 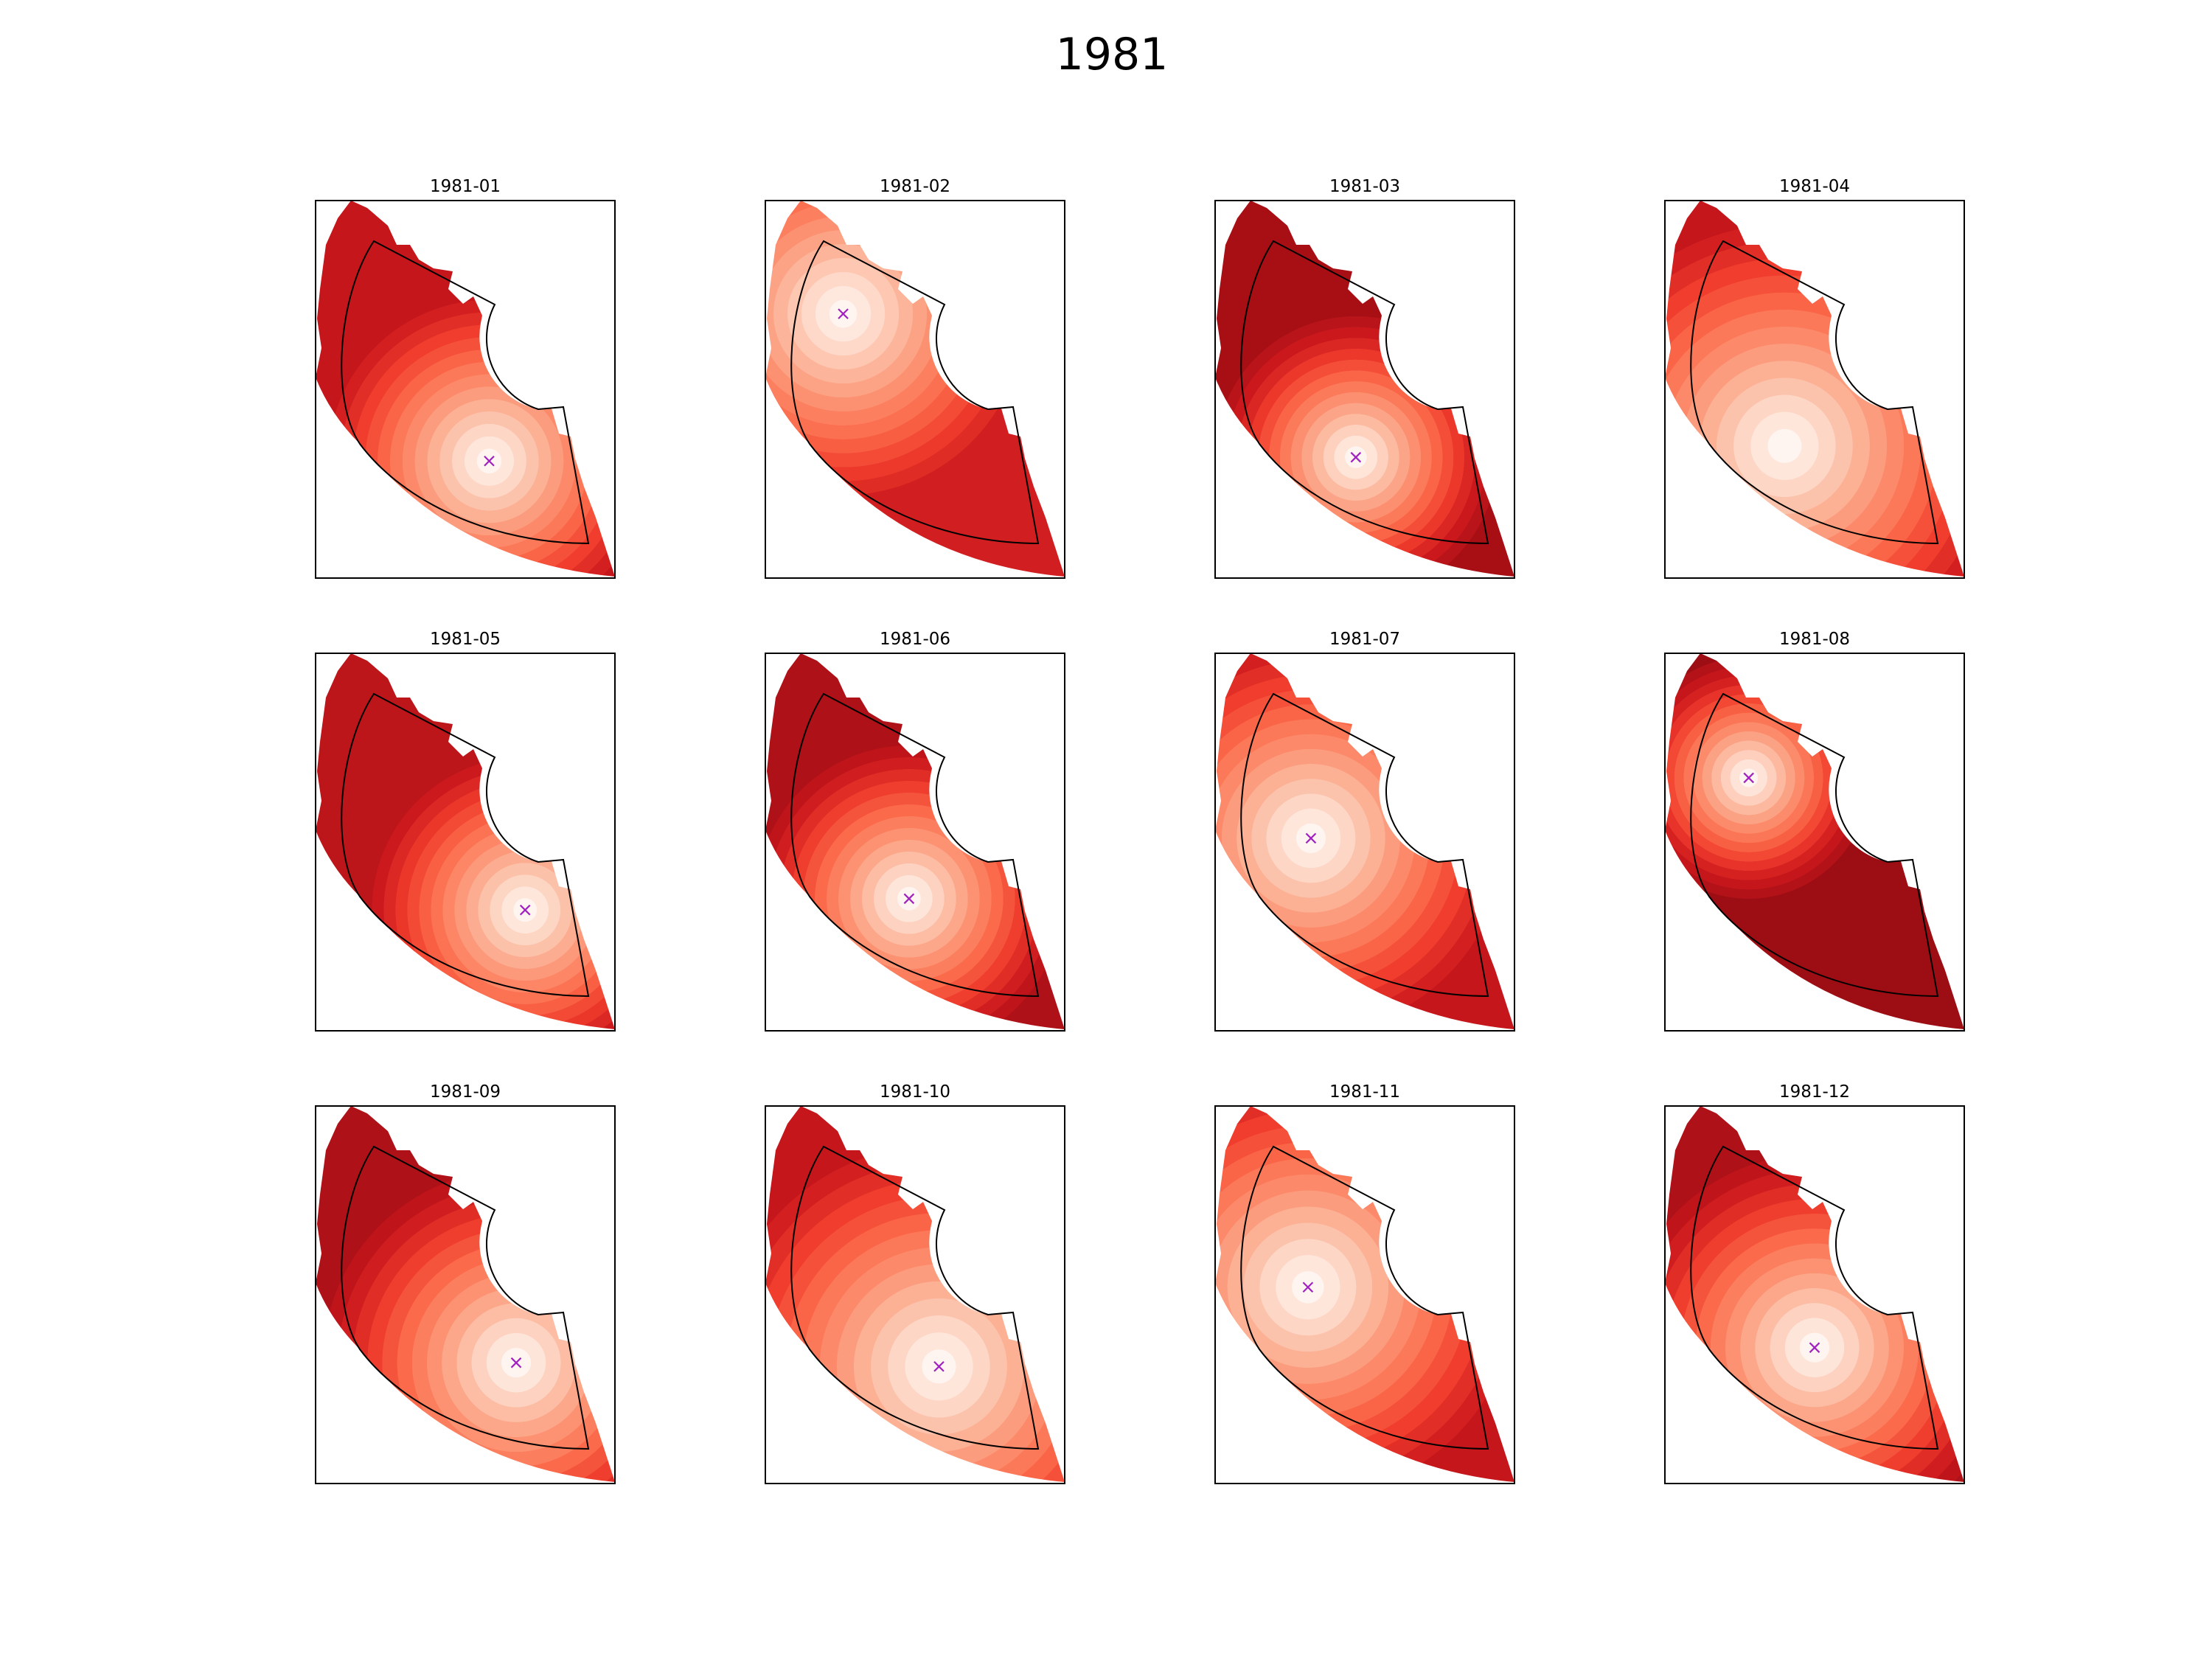 What do you see at coordinates (465, 639) in the screenshot?
I see `panel-title: 1981-05` at bounding box center [465, 639].